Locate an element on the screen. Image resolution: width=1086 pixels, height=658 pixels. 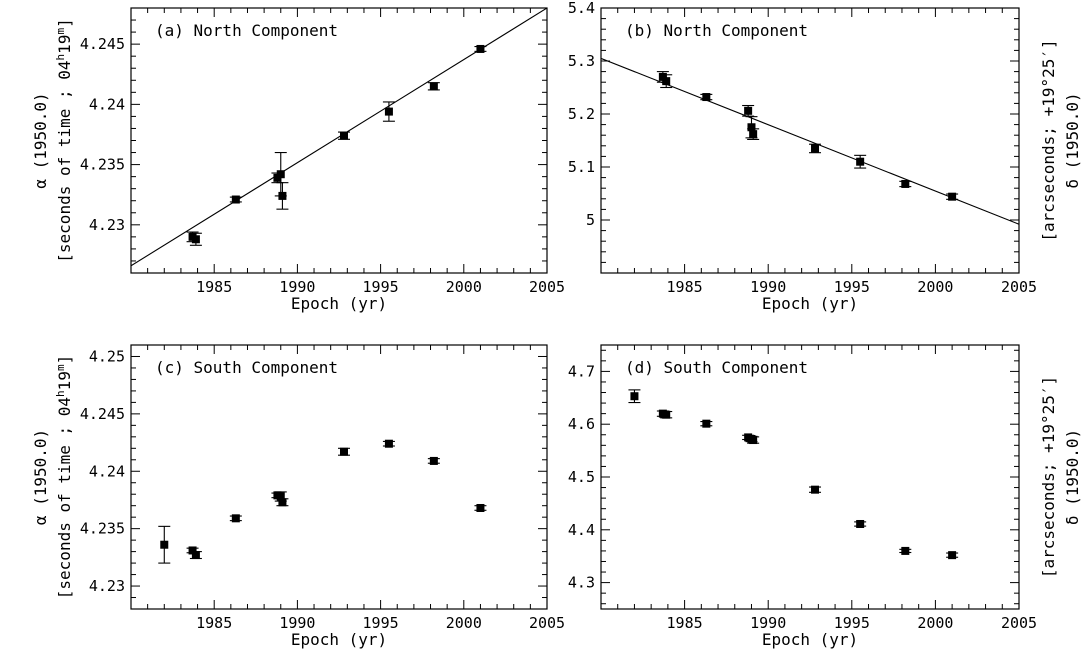
y-tick-label: 4.25 is located at coordinates (107, 356).